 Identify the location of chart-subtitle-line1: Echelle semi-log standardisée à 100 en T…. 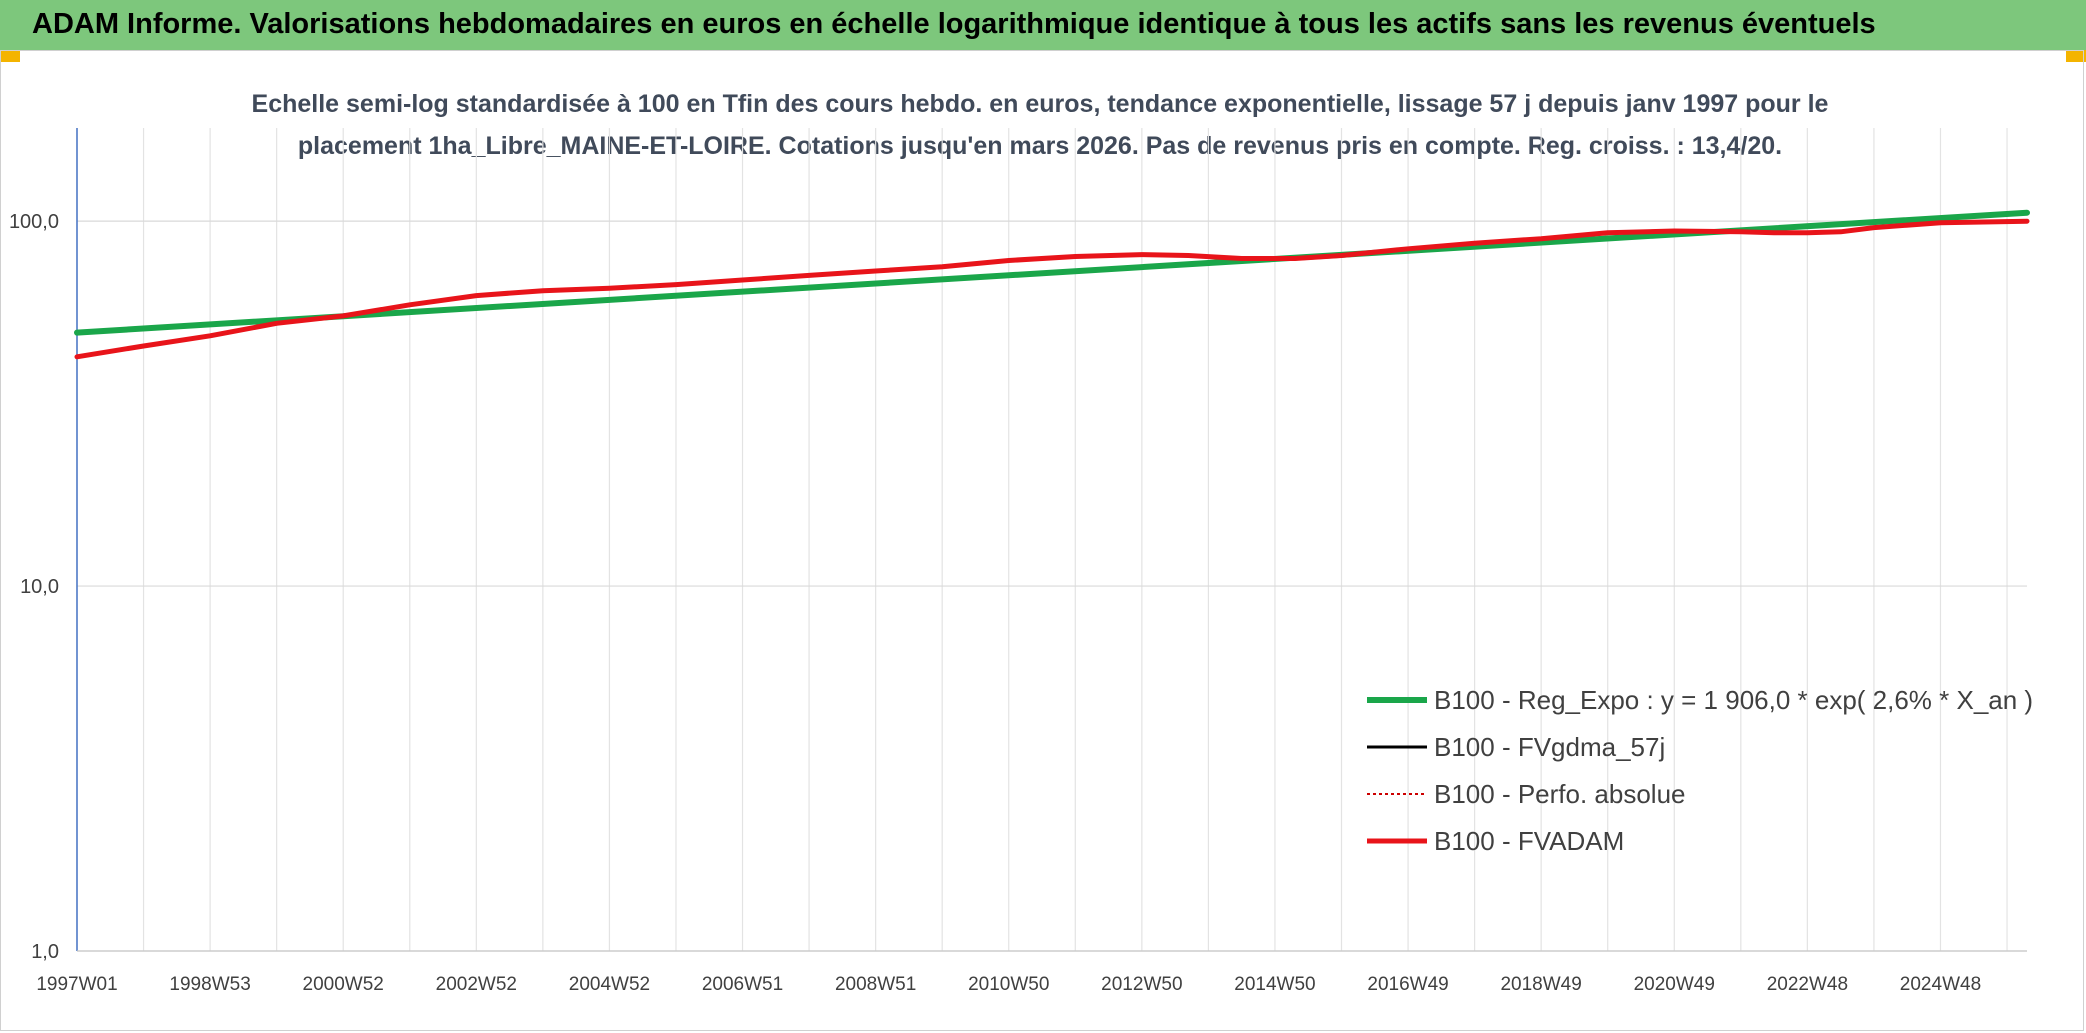
(1040, 104).